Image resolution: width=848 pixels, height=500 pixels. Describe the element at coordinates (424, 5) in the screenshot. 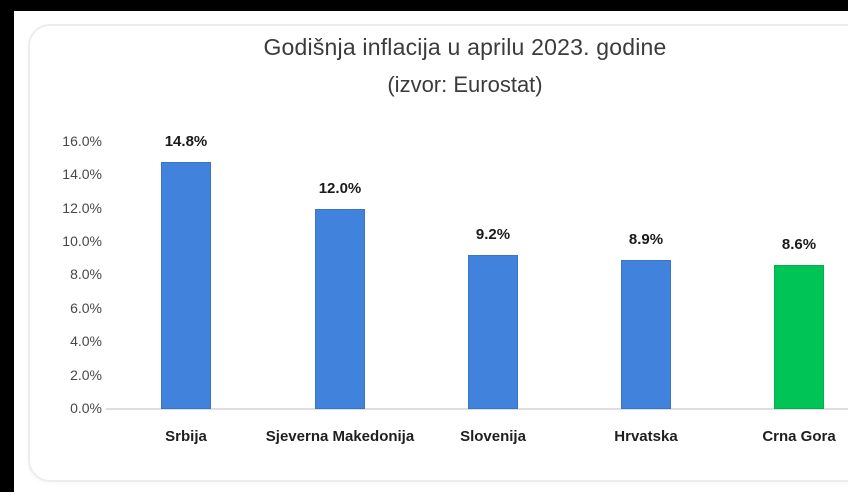

I see `top-black-bar` at that location.